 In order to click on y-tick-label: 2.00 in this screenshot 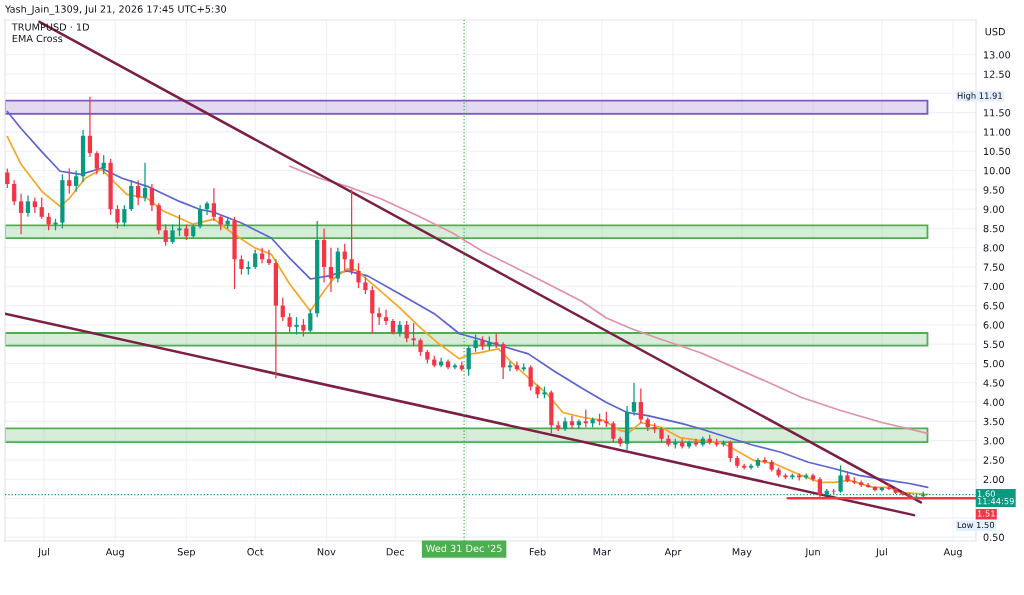, I will do `click(993, 479)`.